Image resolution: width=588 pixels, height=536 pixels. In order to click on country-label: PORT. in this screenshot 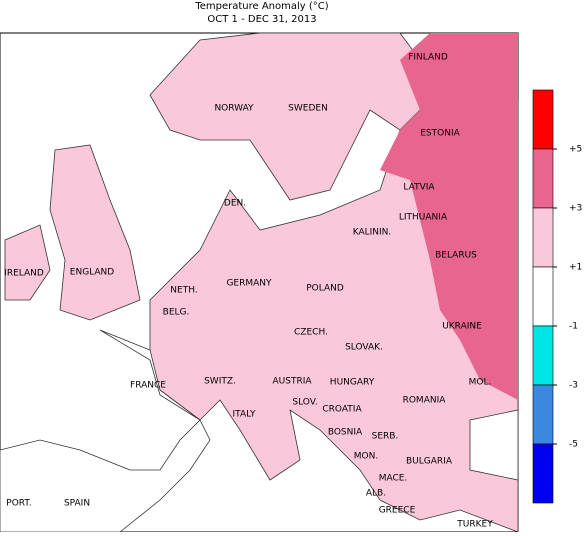, I will do `click(18, 504)`.